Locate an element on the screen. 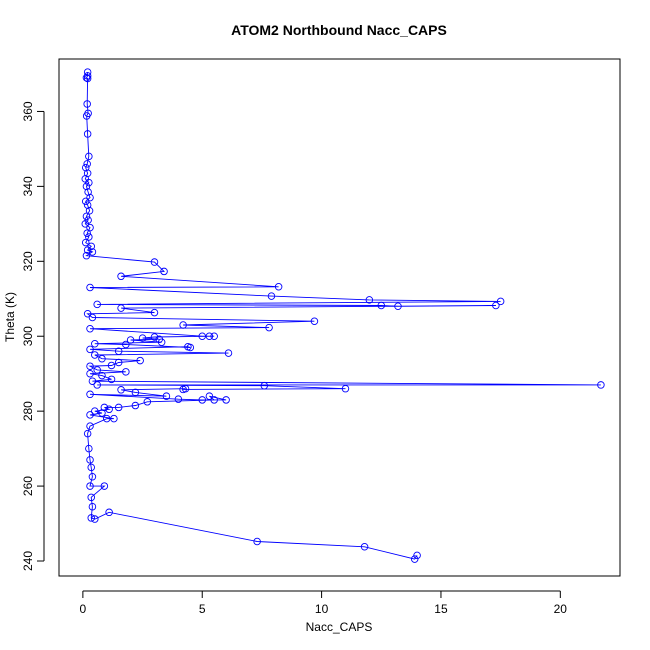 The image size is (650, 650). x-tick-label: 15 is located at coordinates (441, 609).